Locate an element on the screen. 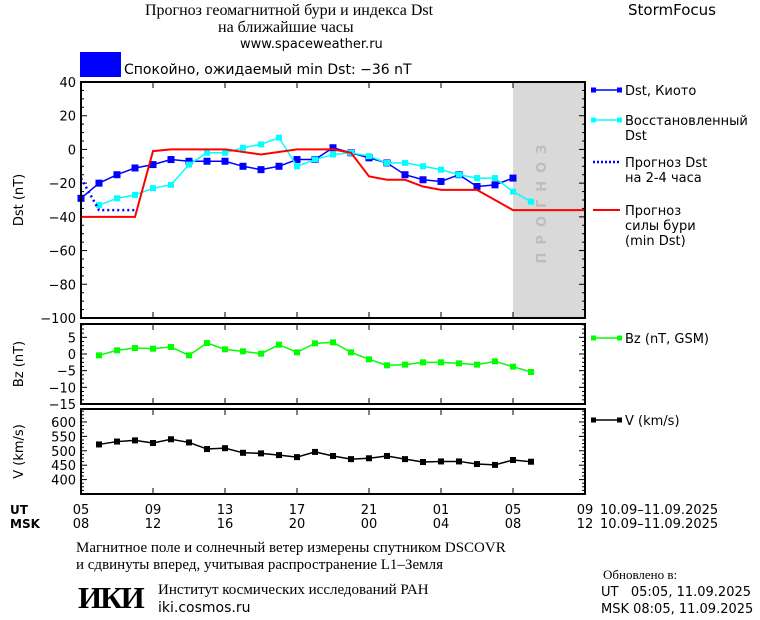 The height and width of the screenshot is (620, 760). y-tick-label: 20 is located at coordinates (67, 117).